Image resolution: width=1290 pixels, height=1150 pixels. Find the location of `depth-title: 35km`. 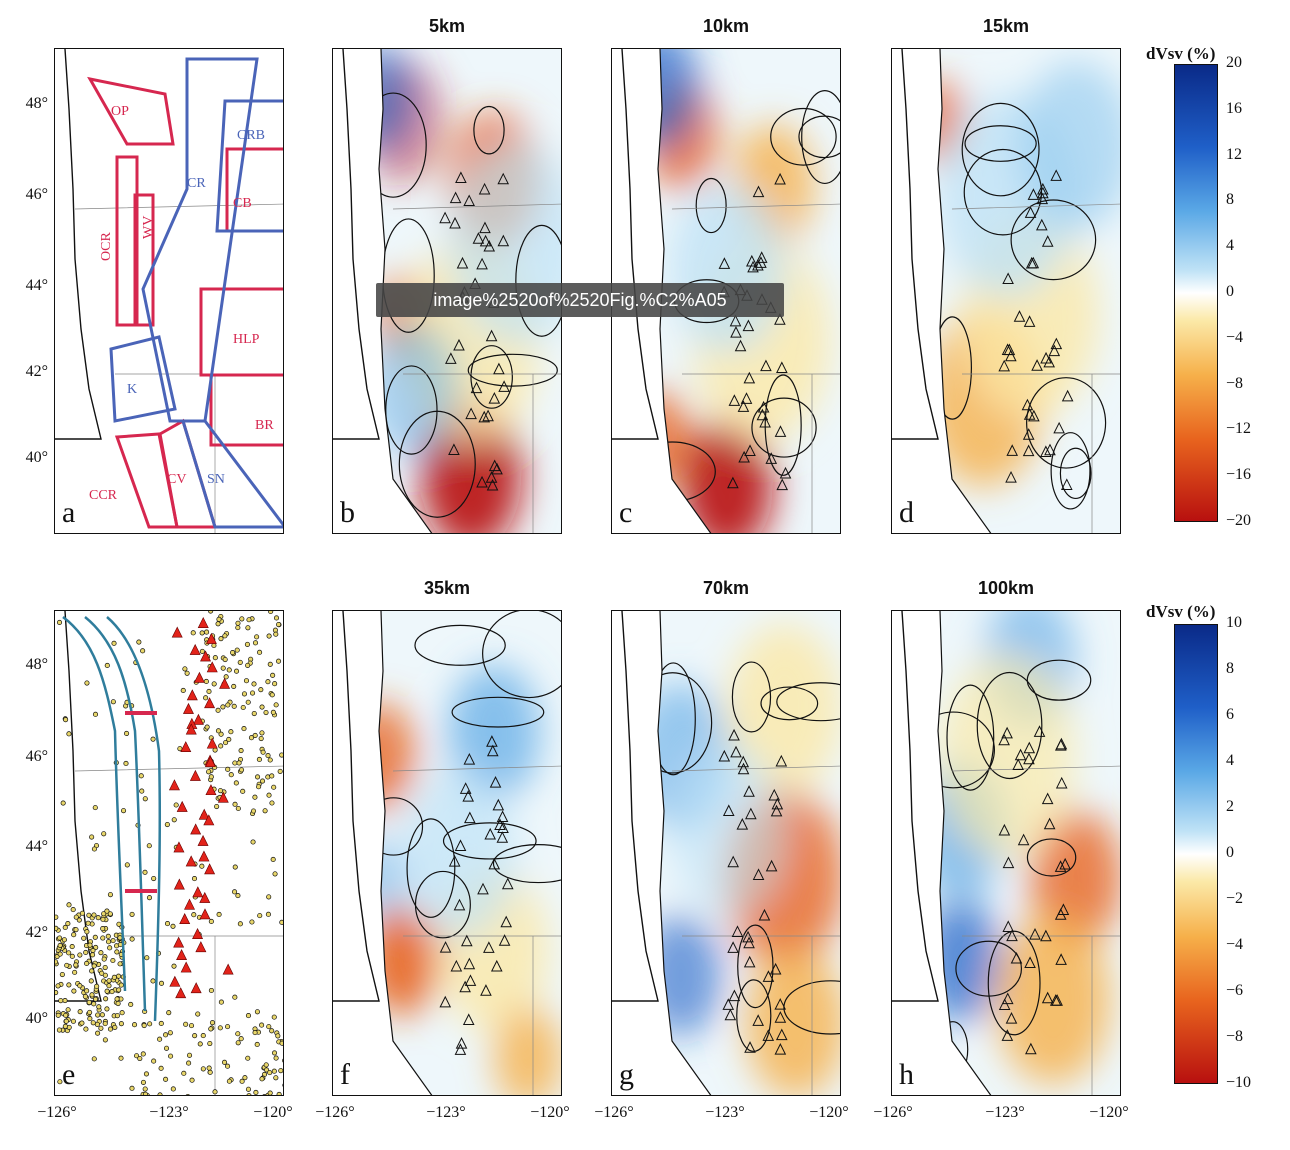

depth-title: 35km is located at coordinates (447, 588).